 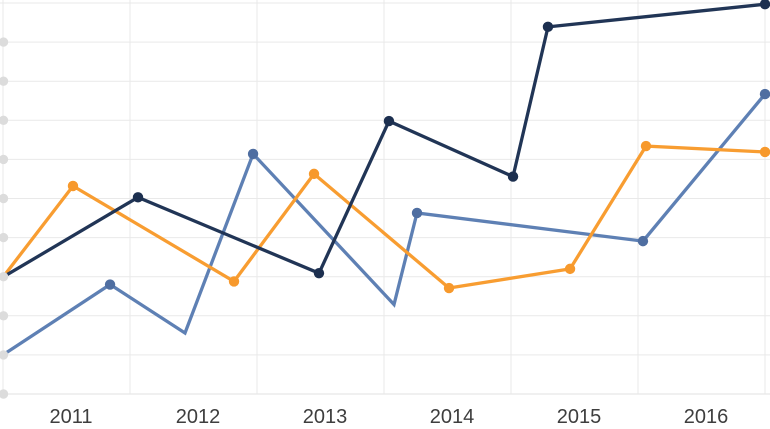 What do you see at coordinates (198, 417) in the screenshot?
I see `x-axis-label-2012: 2012` at bounding box center [198, 417].